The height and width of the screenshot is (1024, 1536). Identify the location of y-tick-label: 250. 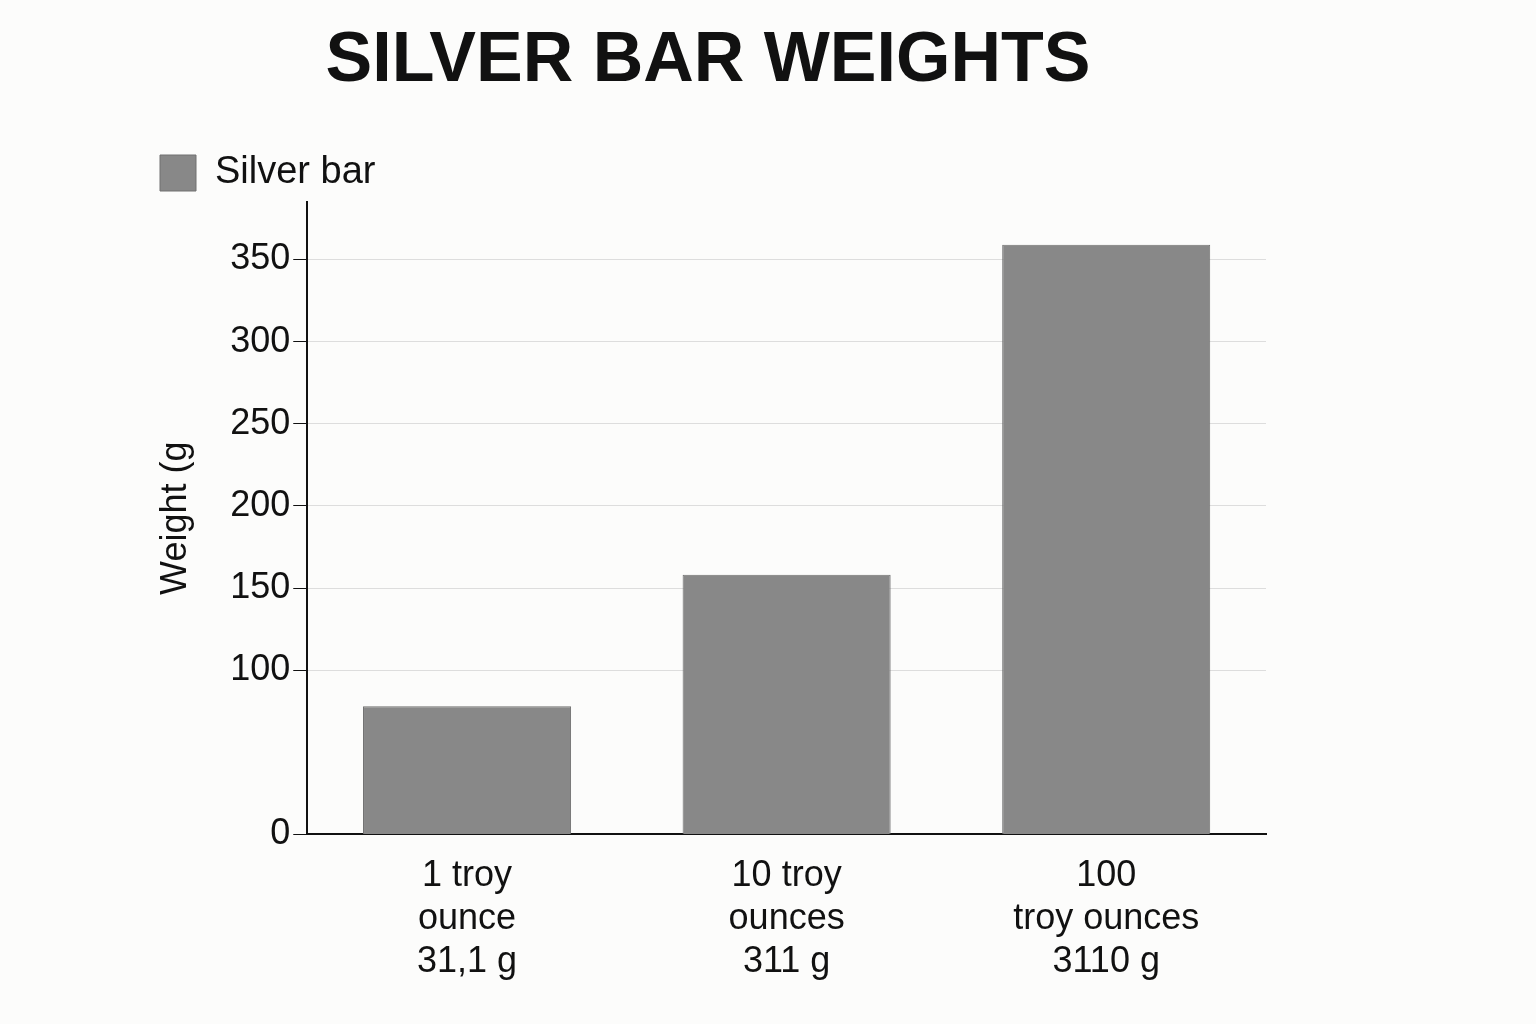
(260, 421).